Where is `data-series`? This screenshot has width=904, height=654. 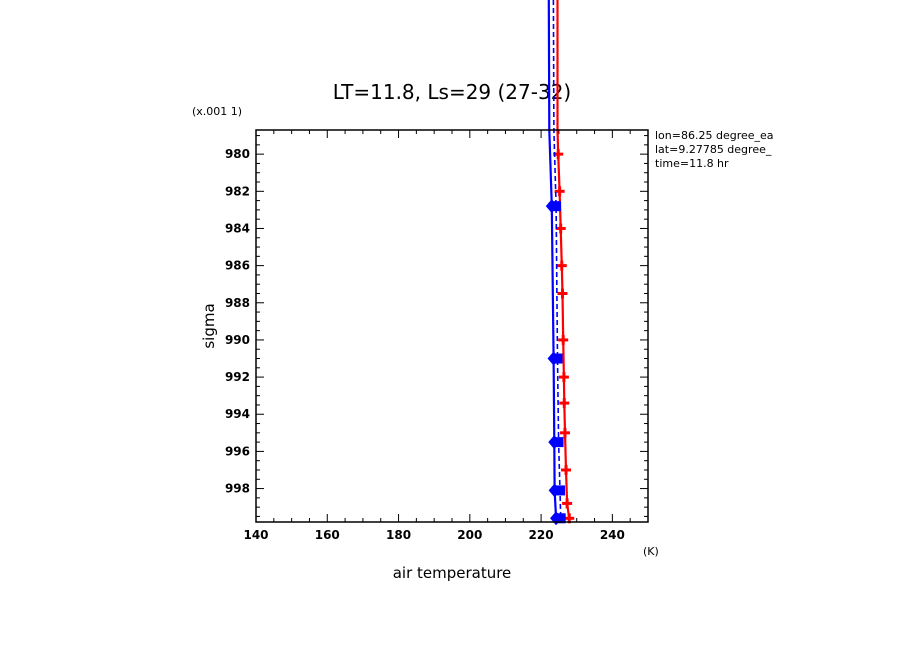 data-series is located at coordinates (560, 263).